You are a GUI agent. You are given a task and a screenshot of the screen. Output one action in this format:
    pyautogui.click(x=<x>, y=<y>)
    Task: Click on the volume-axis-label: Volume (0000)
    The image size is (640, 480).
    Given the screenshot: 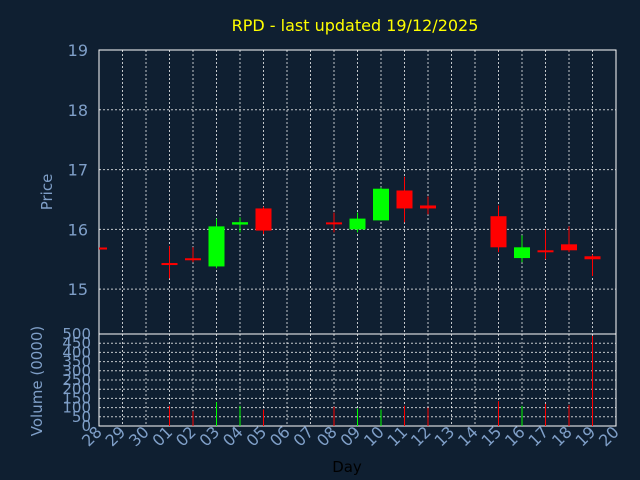 What is the action you would take?
    pyautogui.click(x=37, y=381)
    